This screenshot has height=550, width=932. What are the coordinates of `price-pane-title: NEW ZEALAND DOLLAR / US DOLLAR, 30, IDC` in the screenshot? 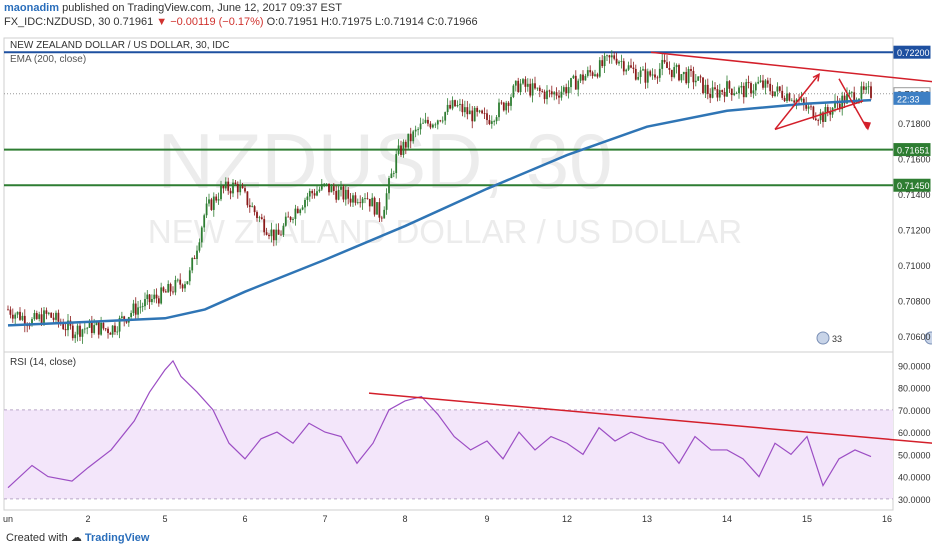 It's located at (120, 45).